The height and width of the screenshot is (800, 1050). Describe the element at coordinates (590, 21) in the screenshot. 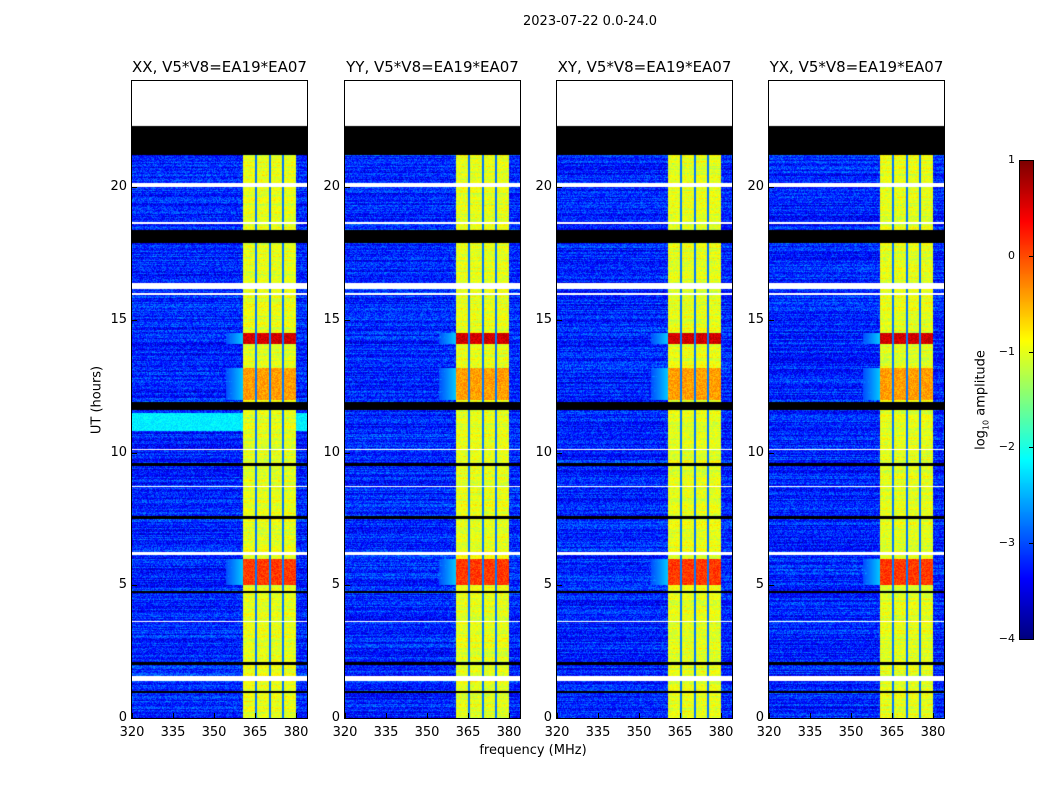

I see `figure-title: 2023-07-22 0.0-24.0` at that location.